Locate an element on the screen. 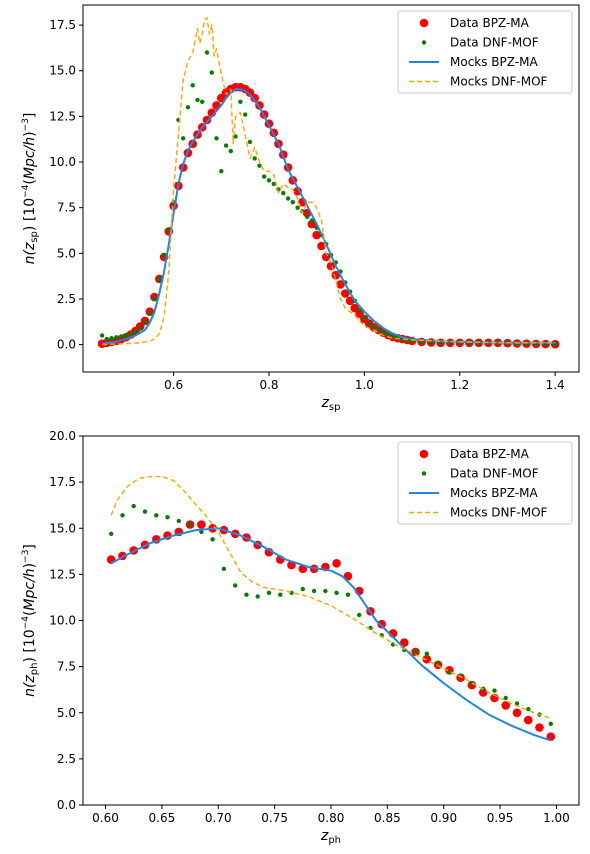  x-tick-label: 1.0 is located at coordinates (364, 385).